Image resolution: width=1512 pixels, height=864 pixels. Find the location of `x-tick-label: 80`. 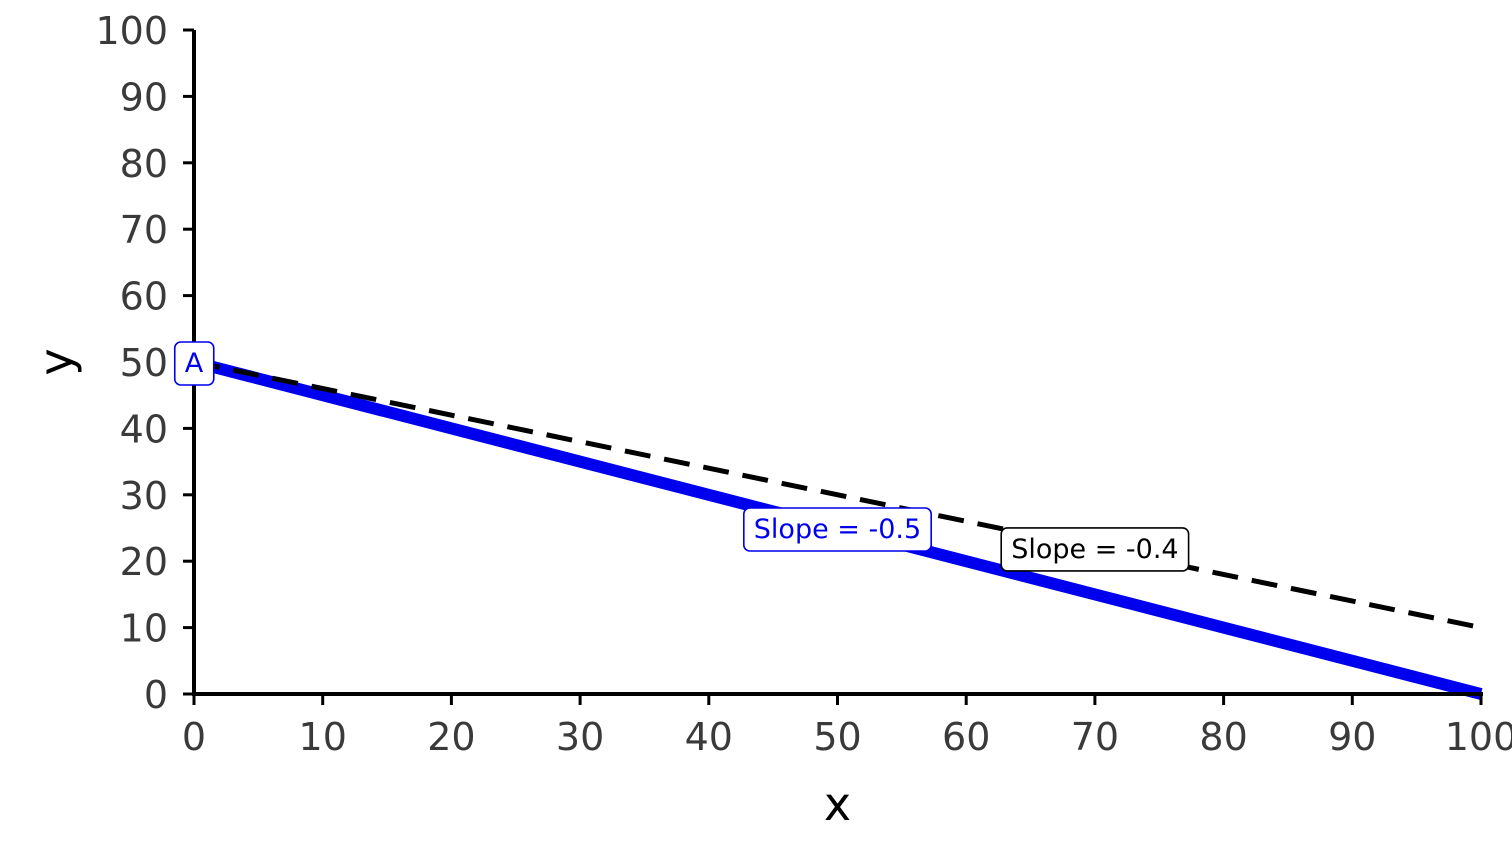

x-tick-label: 80 is located at coordinates (1223, 737).